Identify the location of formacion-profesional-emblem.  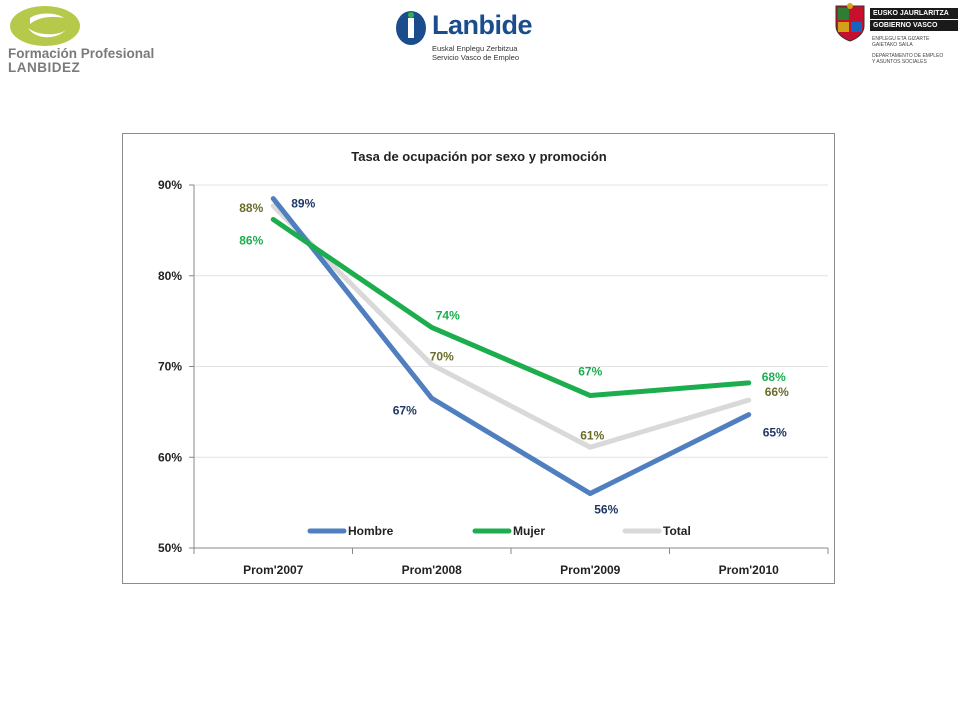
(45, 26).